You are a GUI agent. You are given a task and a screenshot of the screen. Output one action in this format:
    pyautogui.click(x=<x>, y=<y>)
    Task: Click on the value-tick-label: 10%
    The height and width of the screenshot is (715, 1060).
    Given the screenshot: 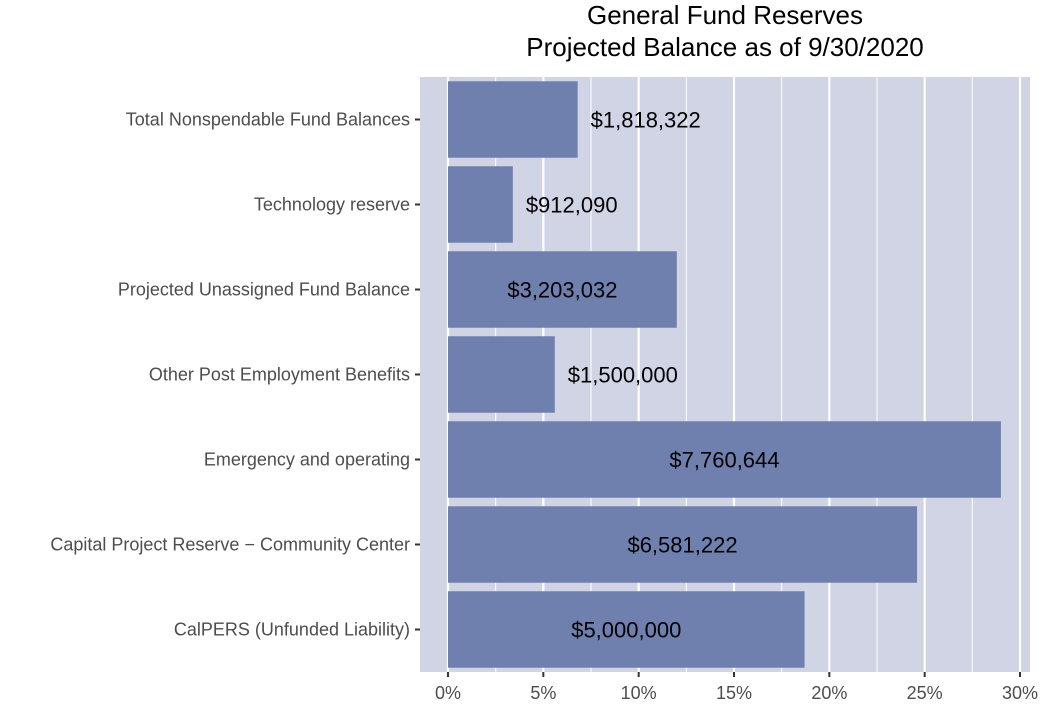 What is the action you would take?
    pyautogui.click(x=639, y=693)
    